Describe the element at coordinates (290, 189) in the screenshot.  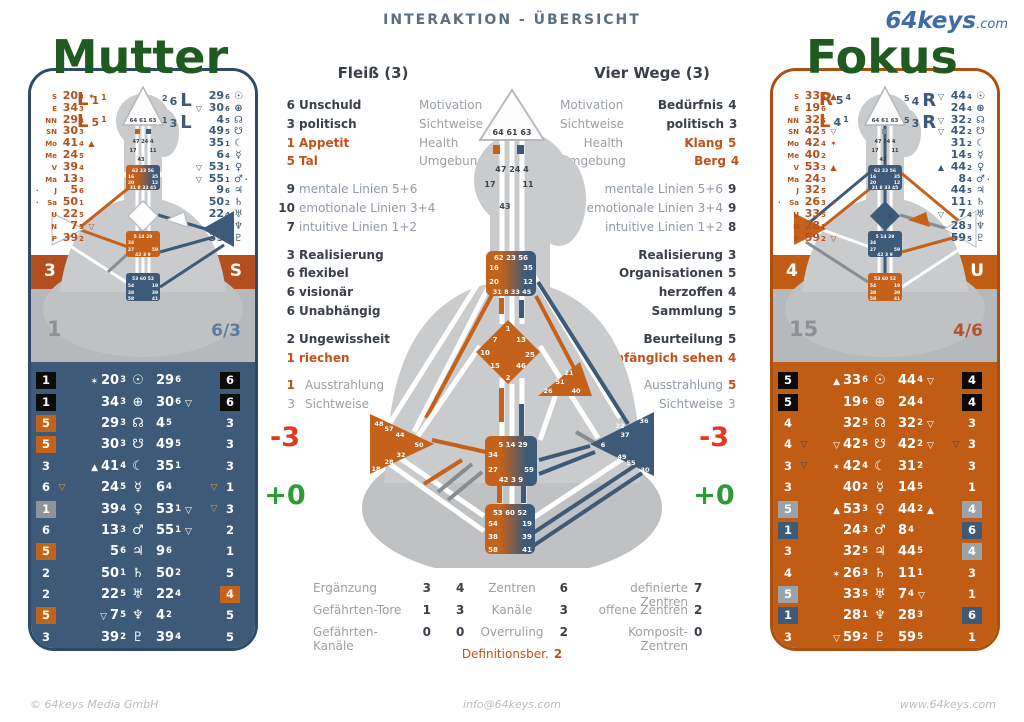
I see `value: 9` at that location.